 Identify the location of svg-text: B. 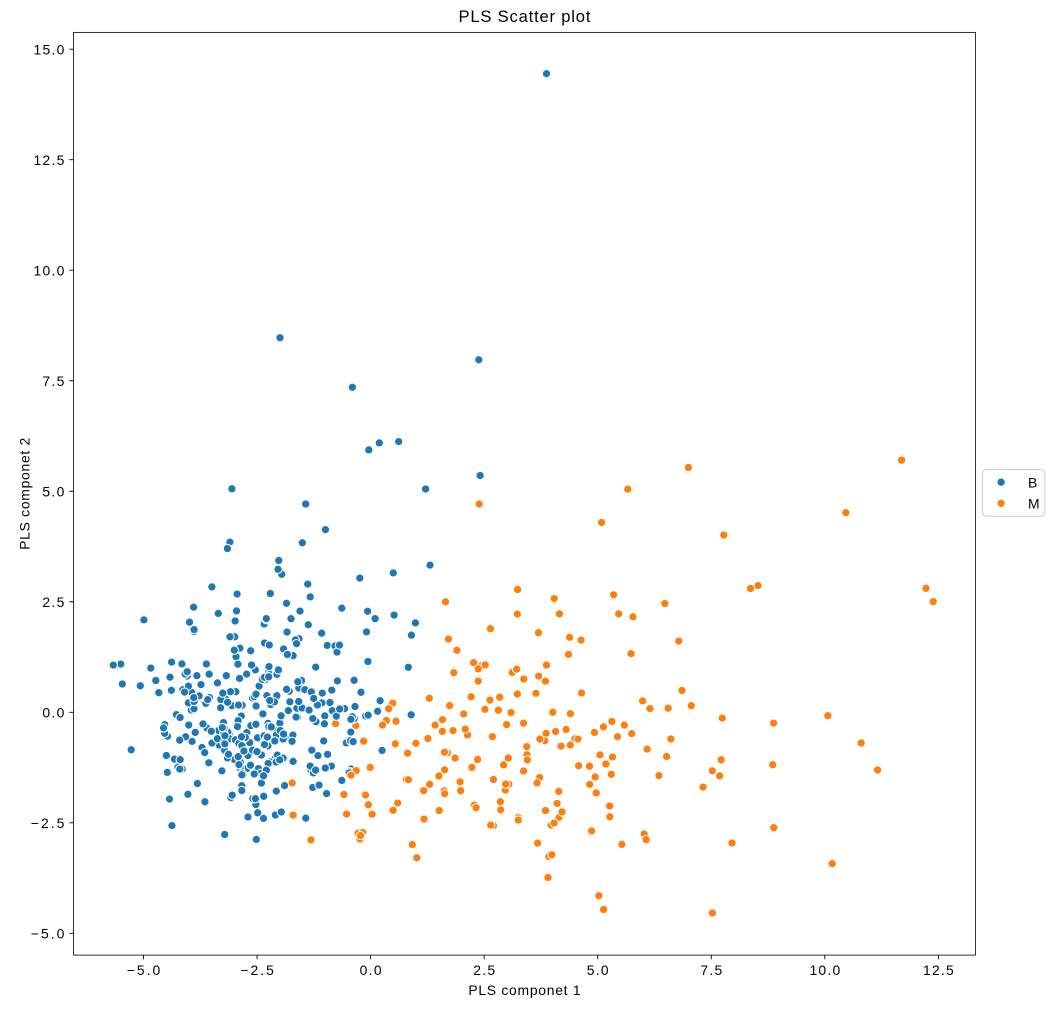
(1032, 483).